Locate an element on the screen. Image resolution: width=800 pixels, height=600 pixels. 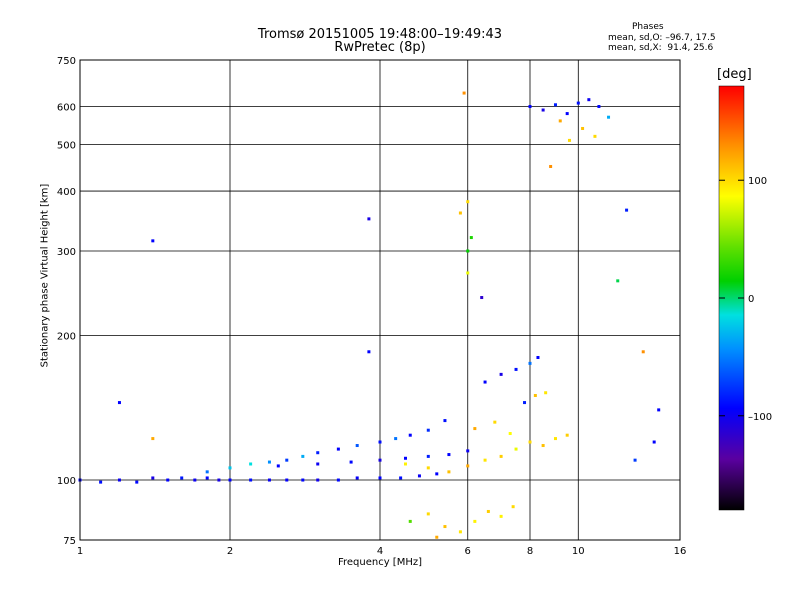
y-tick-label: 75 is located at coordinates (69, 541).